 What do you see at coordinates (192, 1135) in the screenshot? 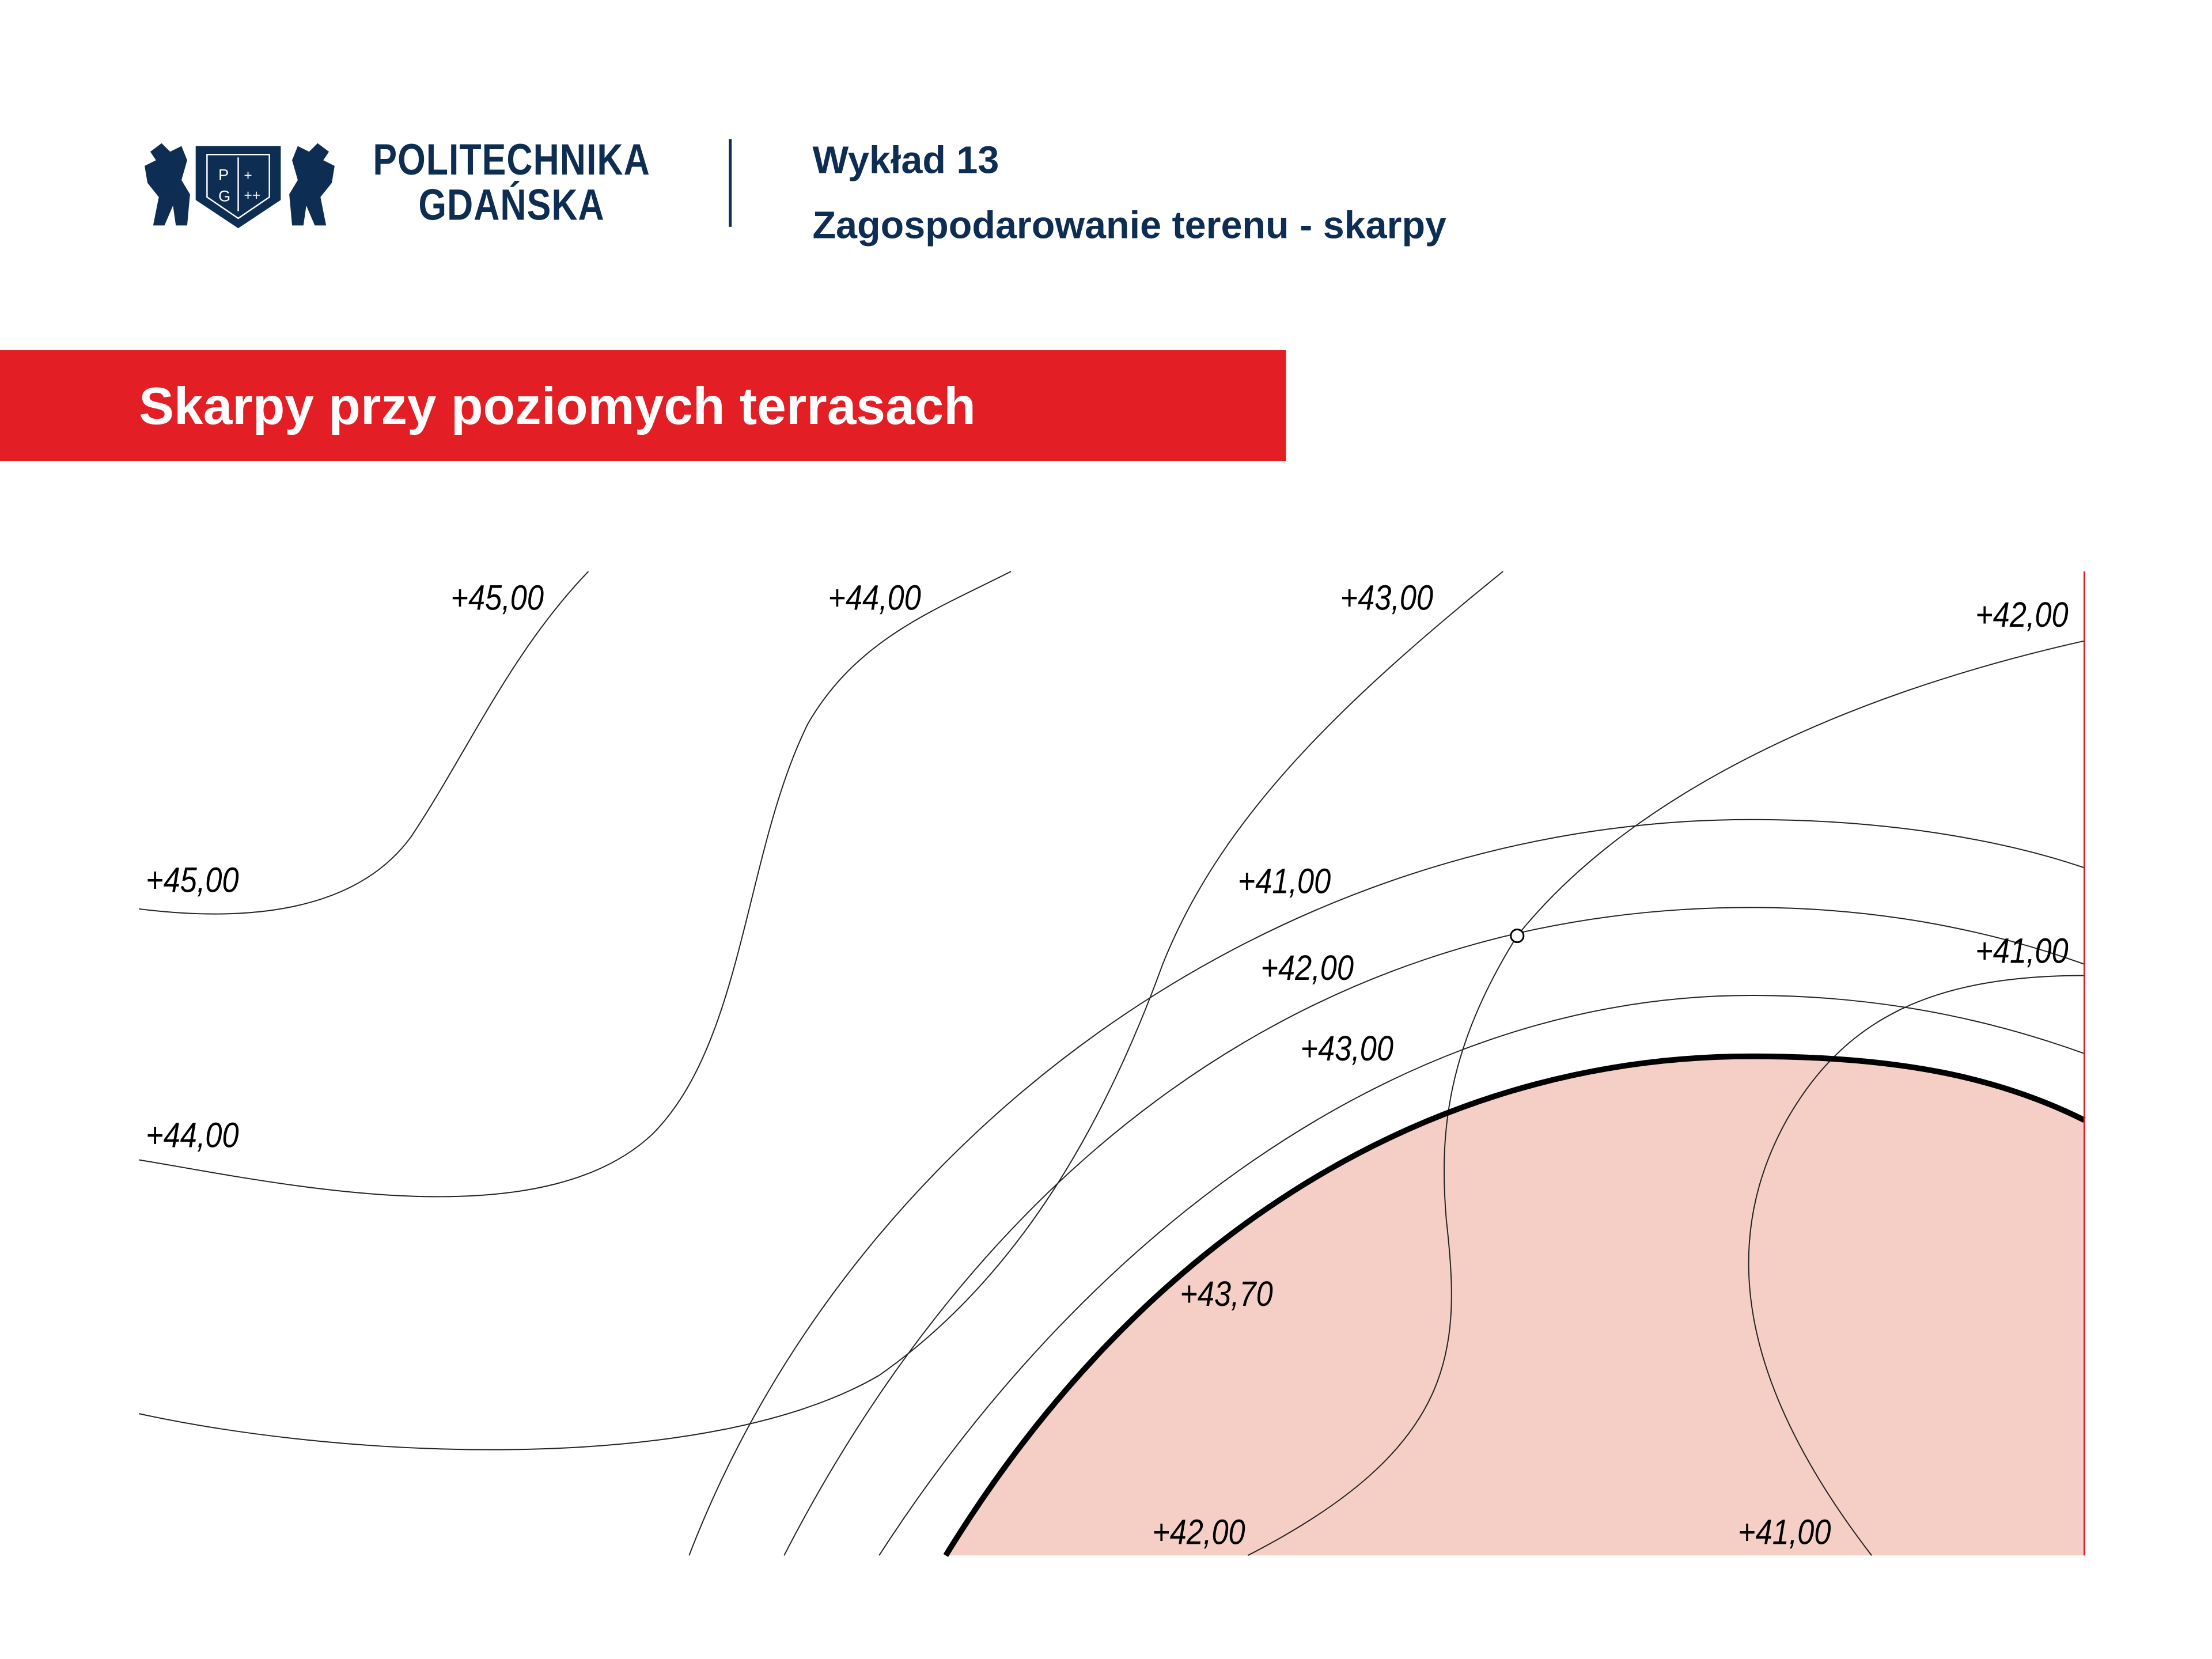
I see `label-44-left: +44,00` at bounding box center [192, 1135].